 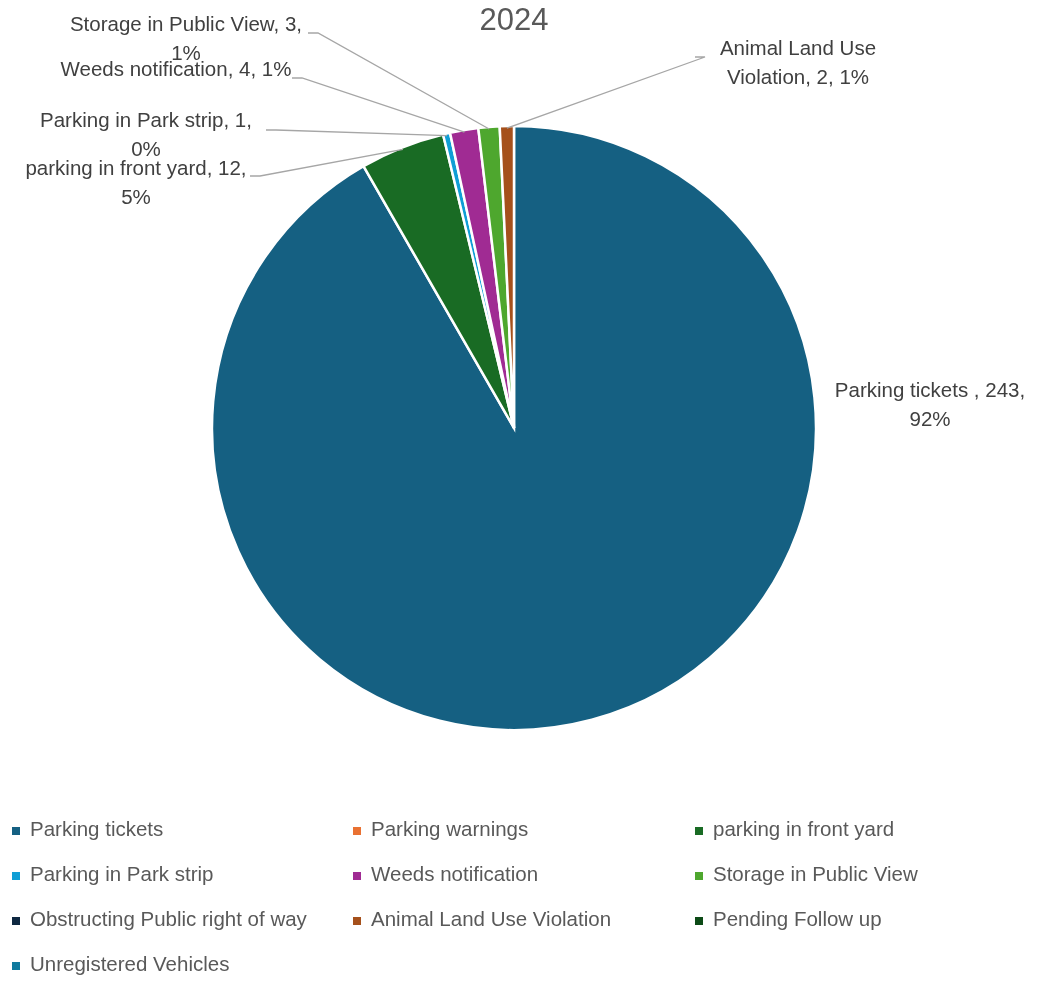 What do you see at coordinates (169, 919) in the screenshot?
I see `legend-label: Obstructing Public right of way` at bounding box center [169, 919].